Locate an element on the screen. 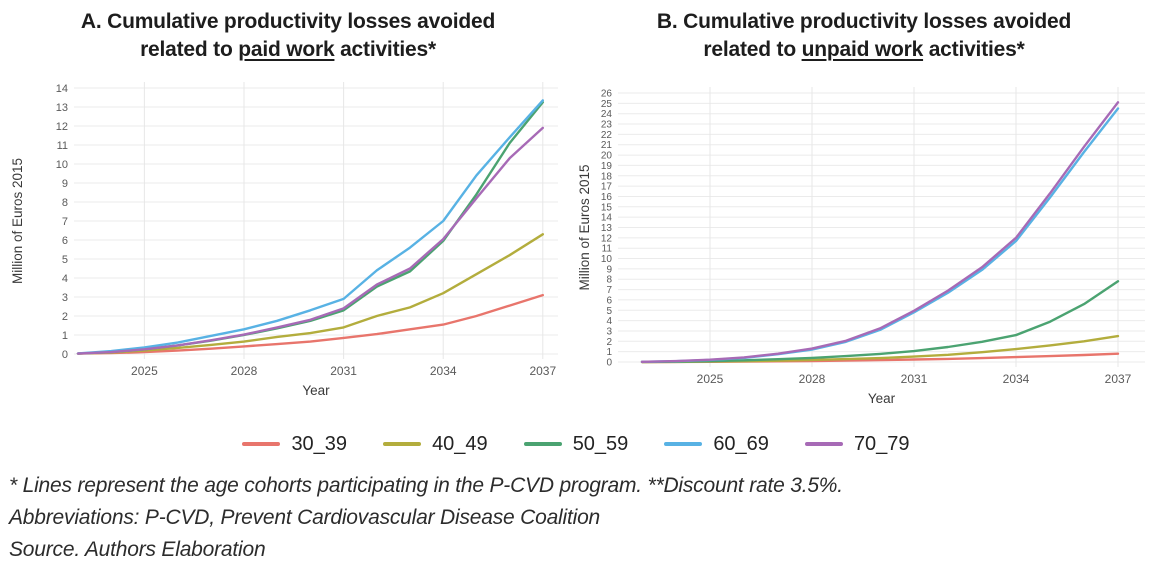 Image resolution: width=1152 pixels, height=574 pixels. chart-legend: 30_39 40_49 50_59 60_69 70_79 is located at coordinates (576, 444).